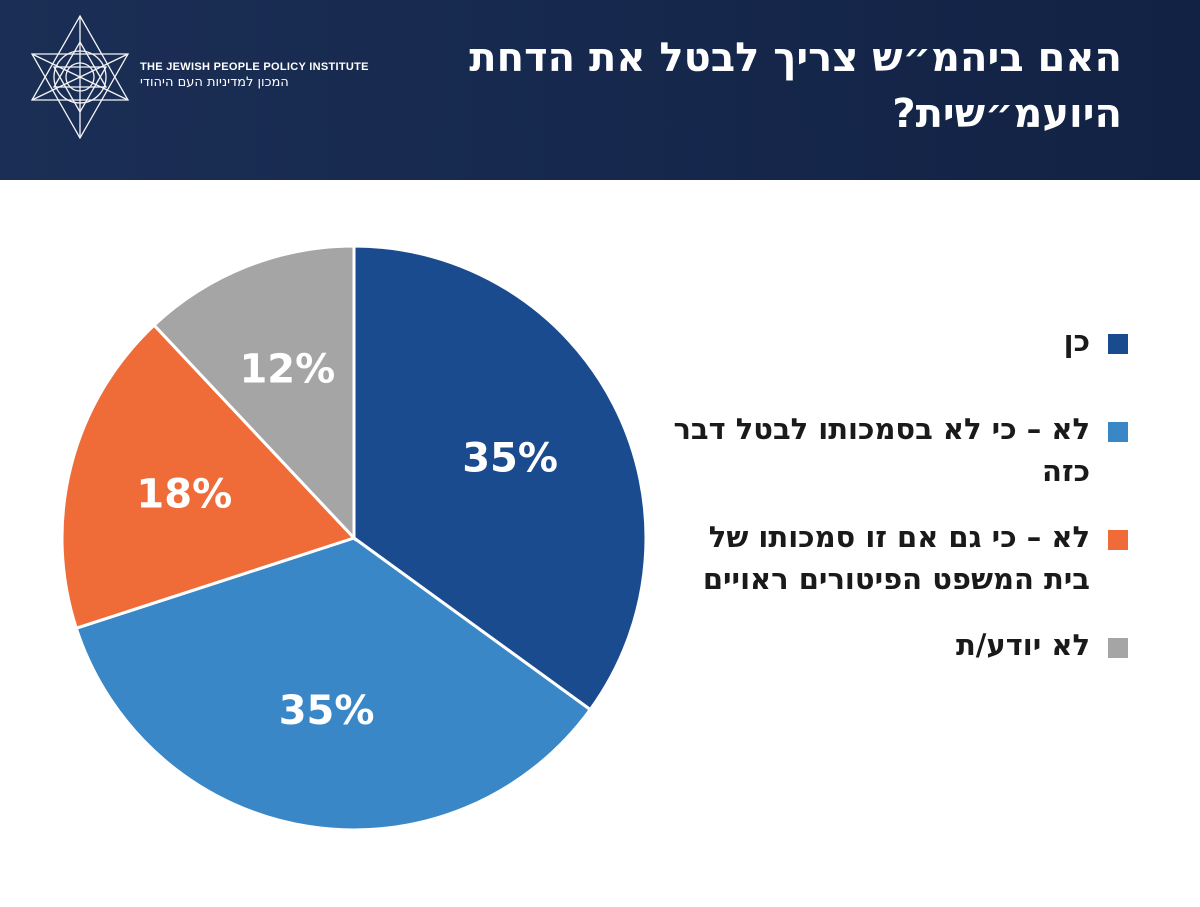 Image resolution: width=1200 pixels, height=907 pixels. Describe the element at coordinates (327, 711) in the screenshot. I see `data-label-2: 35%` at that location.